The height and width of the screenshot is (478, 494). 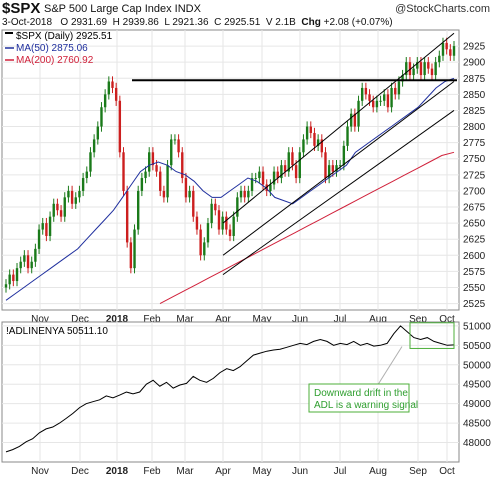 I want to click on price-x-tick-label: Dec, so click(x=80, y=319).